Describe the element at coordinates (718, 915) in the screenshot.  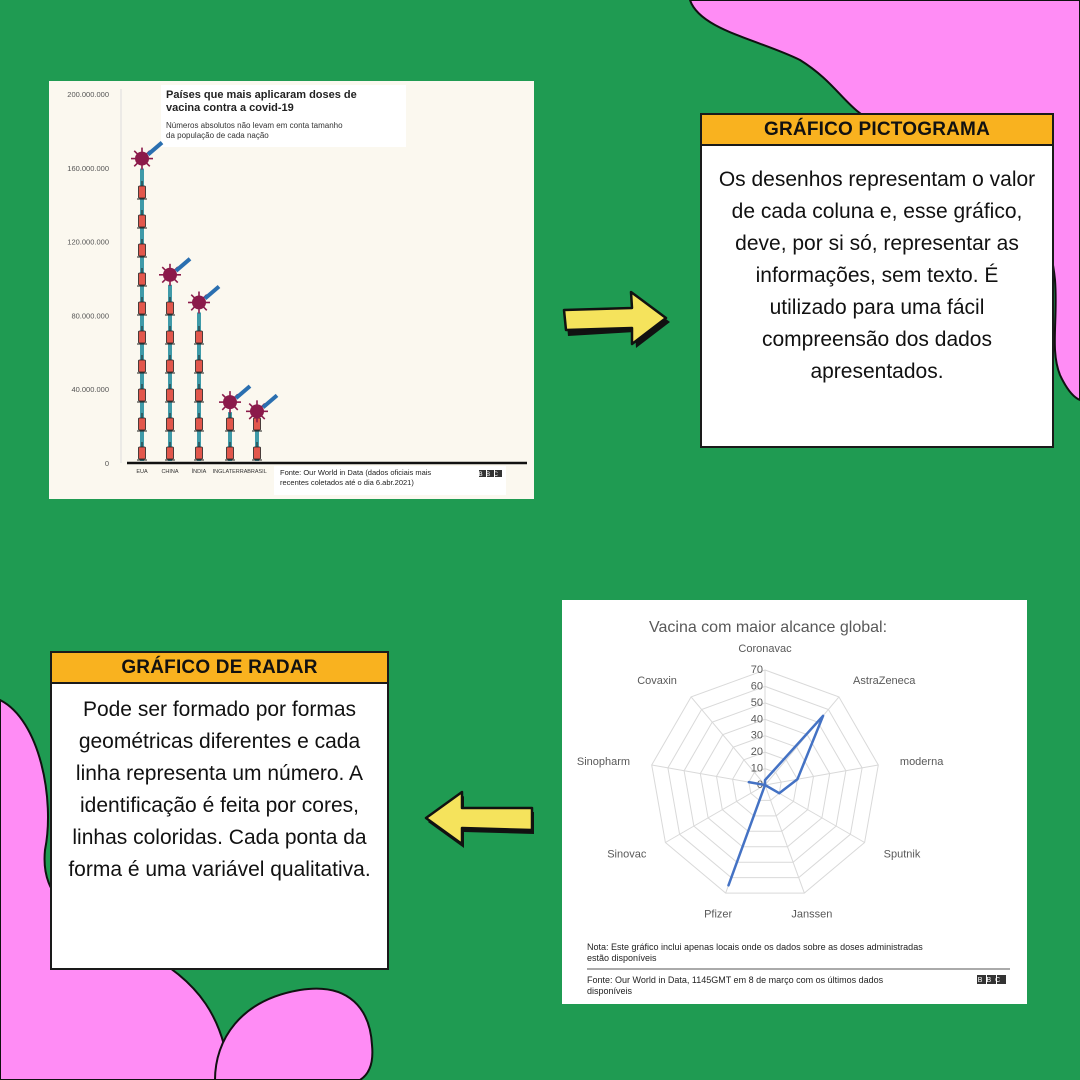
I see `radar-category-label: Pfizer` at that location.